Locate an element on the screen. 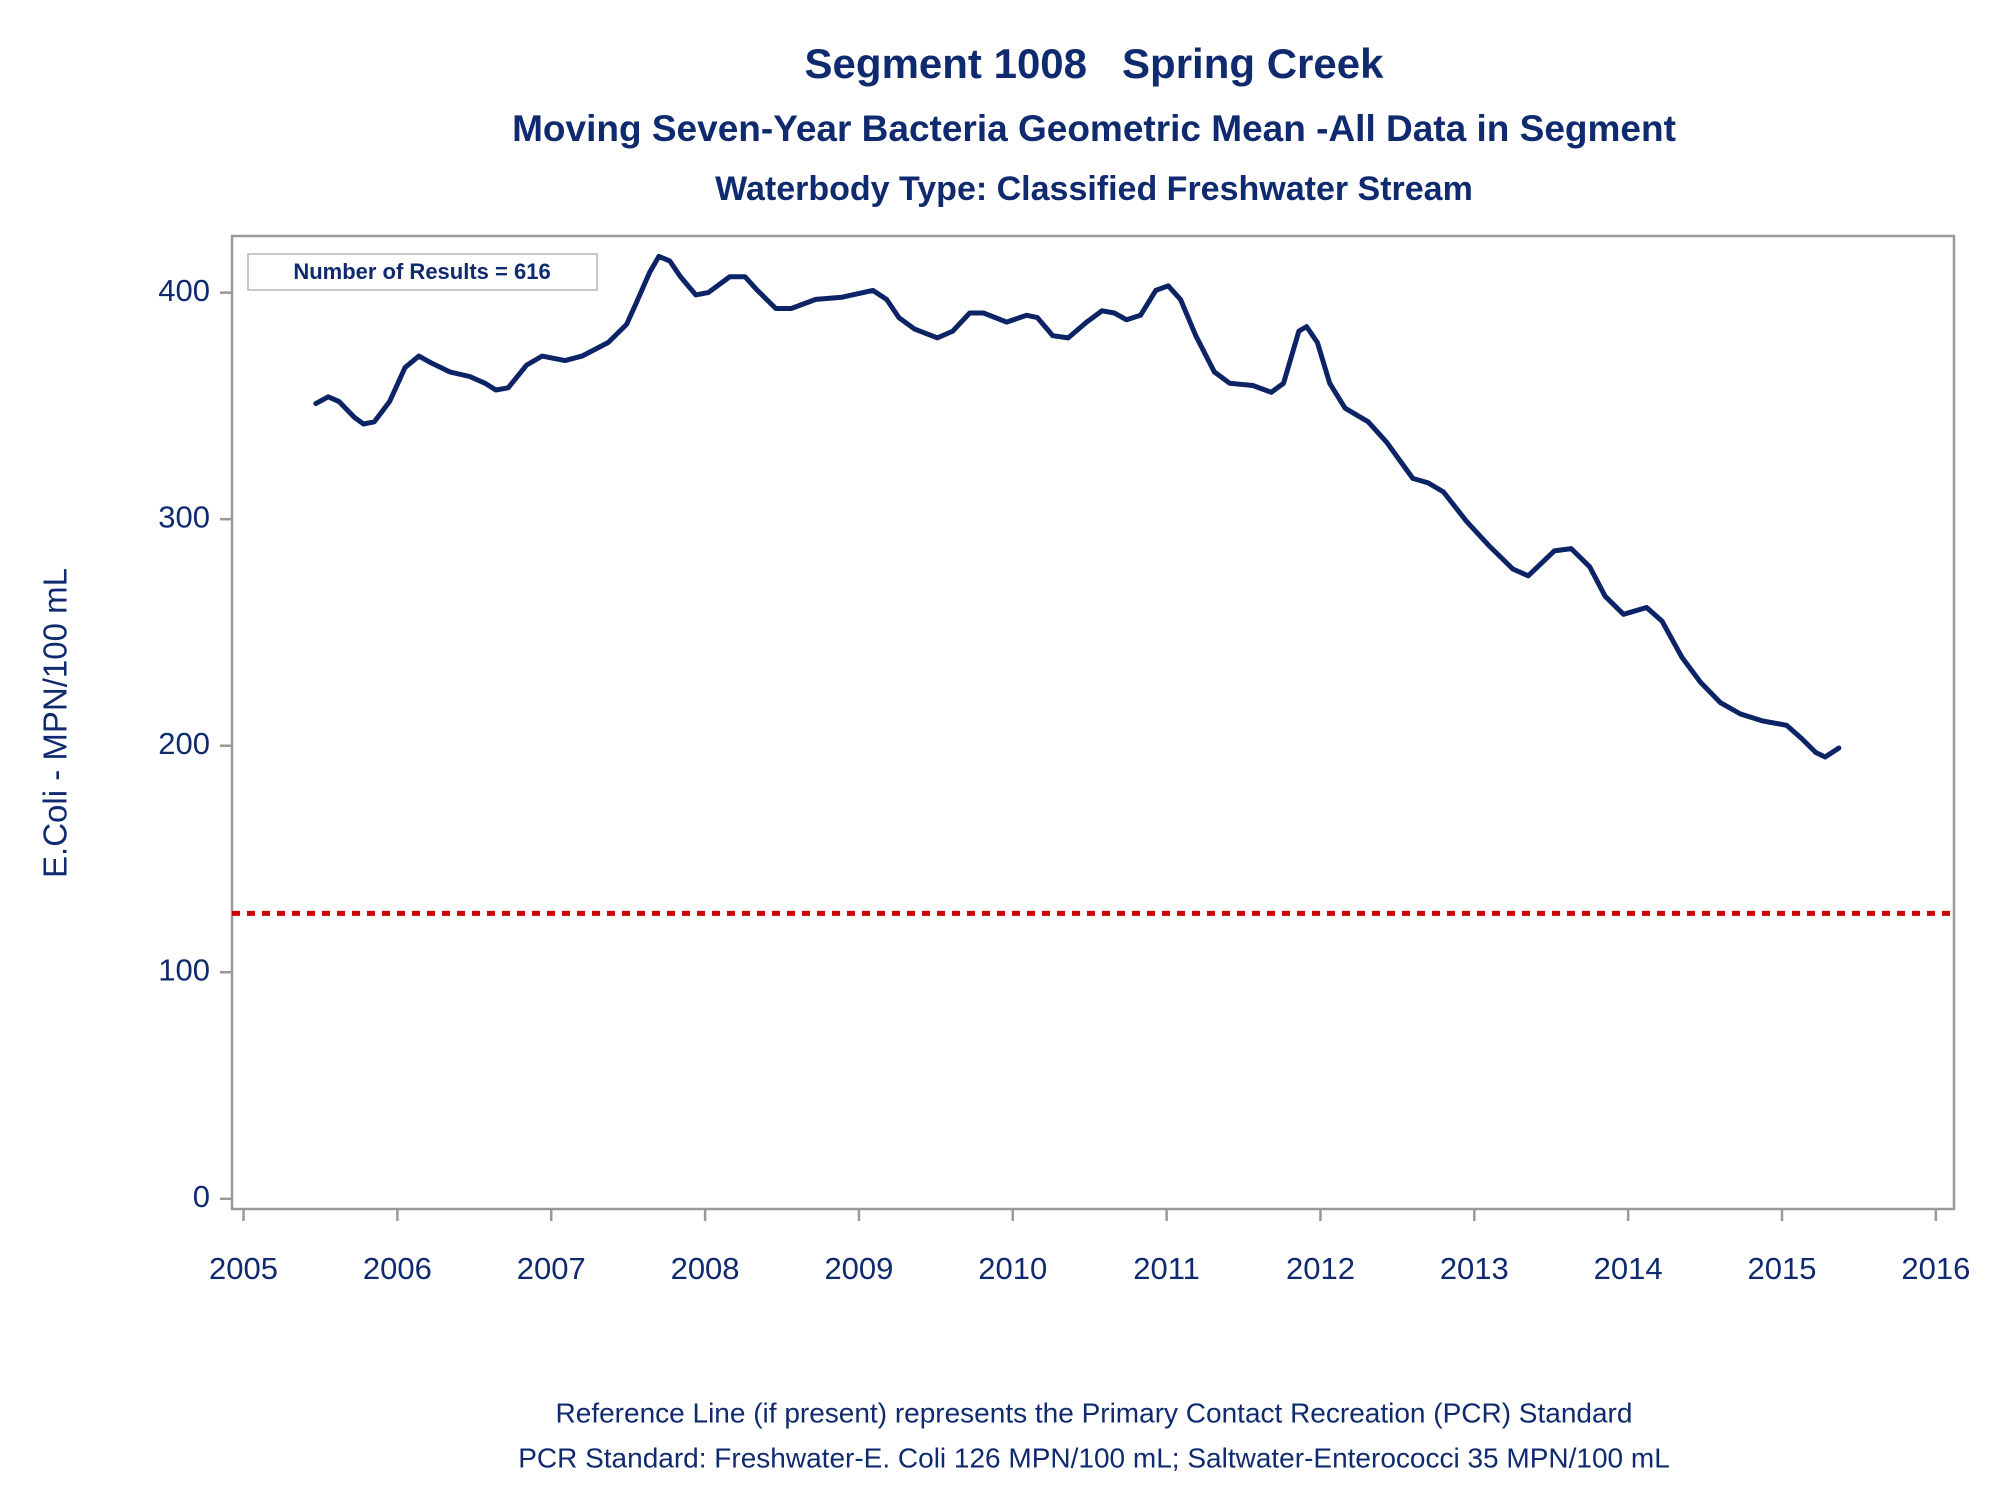 The image size is (2000, 1505). x-tick-label: 2015 is located at coordinates (1782, 1268).